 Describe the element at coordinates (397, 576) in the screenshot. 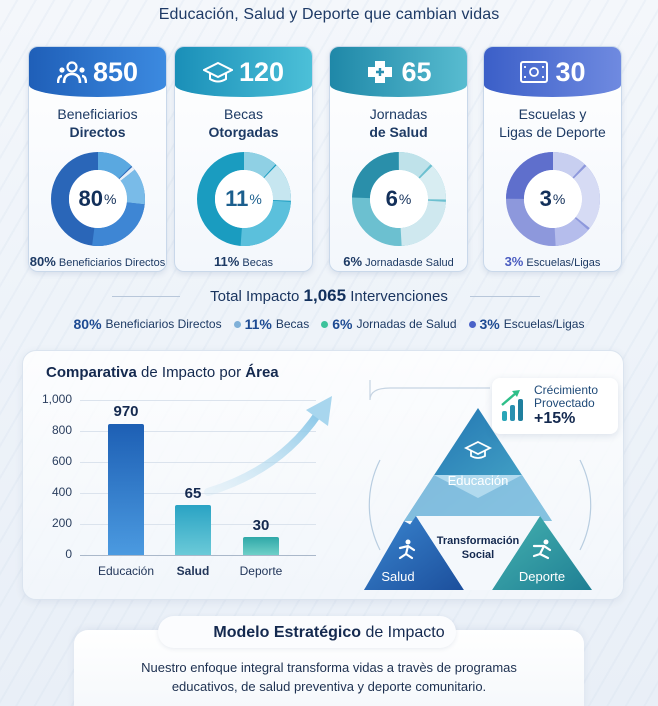

I see `pyramid-left-label: Salud` at that location.